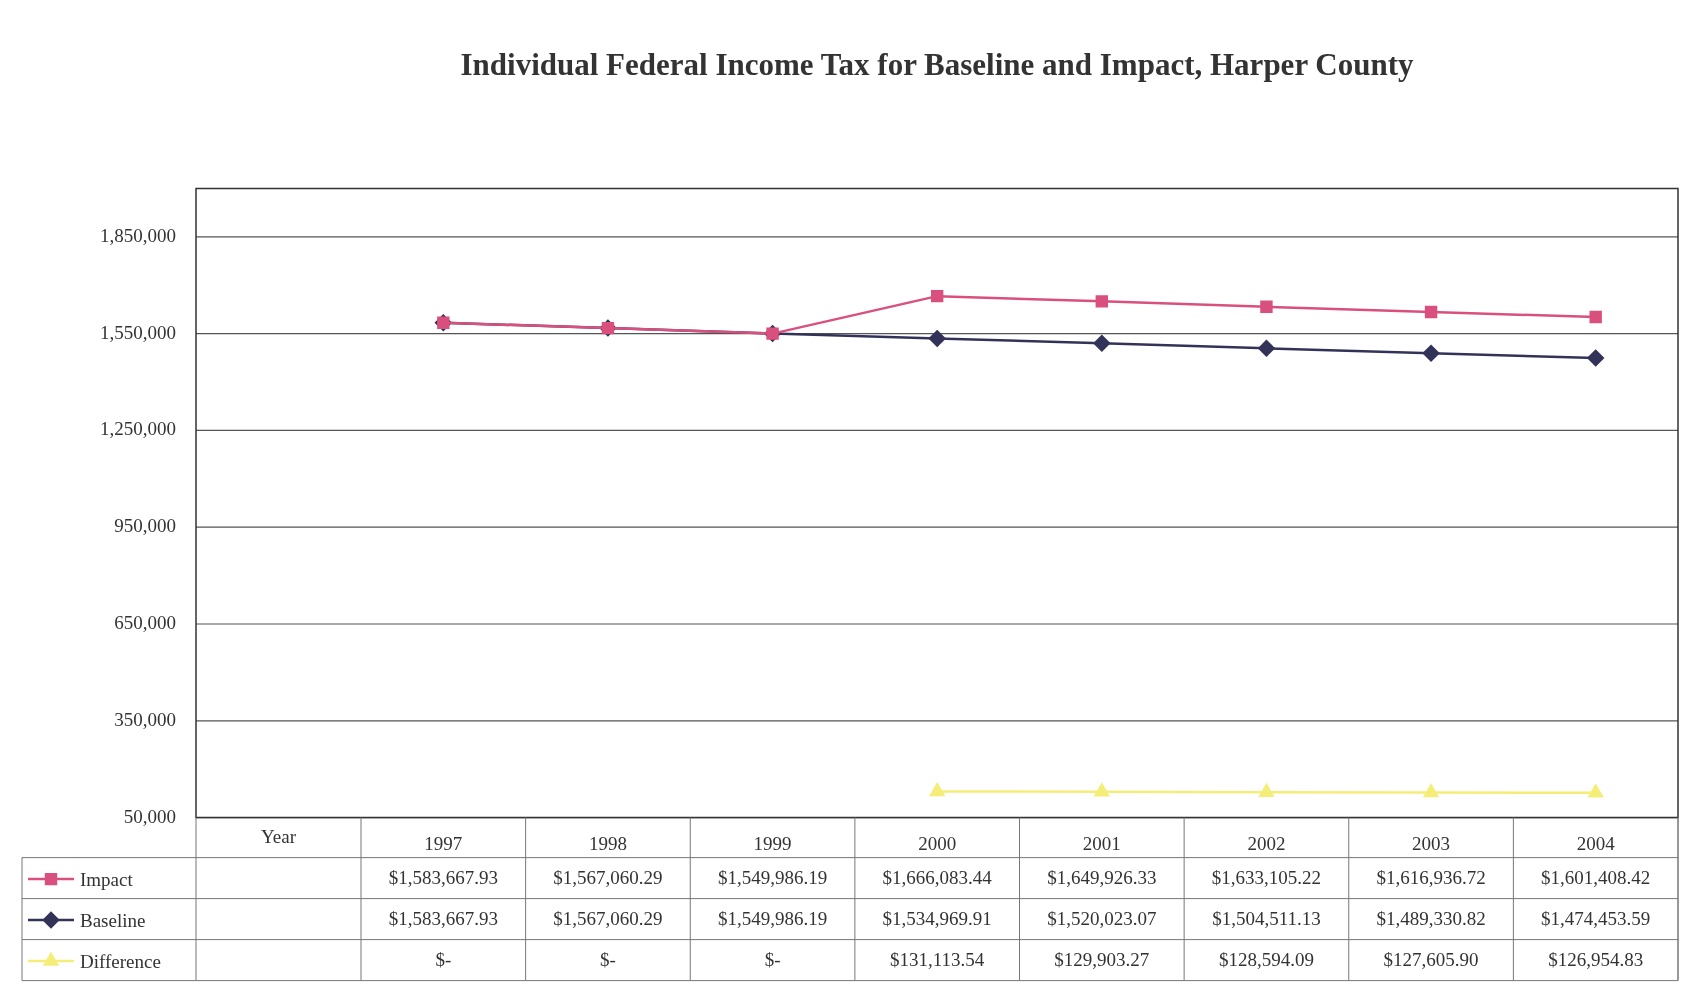 The image size is (1706, 1006). I want to click on data-label: $1,616,936.72, so click(1431, 878).